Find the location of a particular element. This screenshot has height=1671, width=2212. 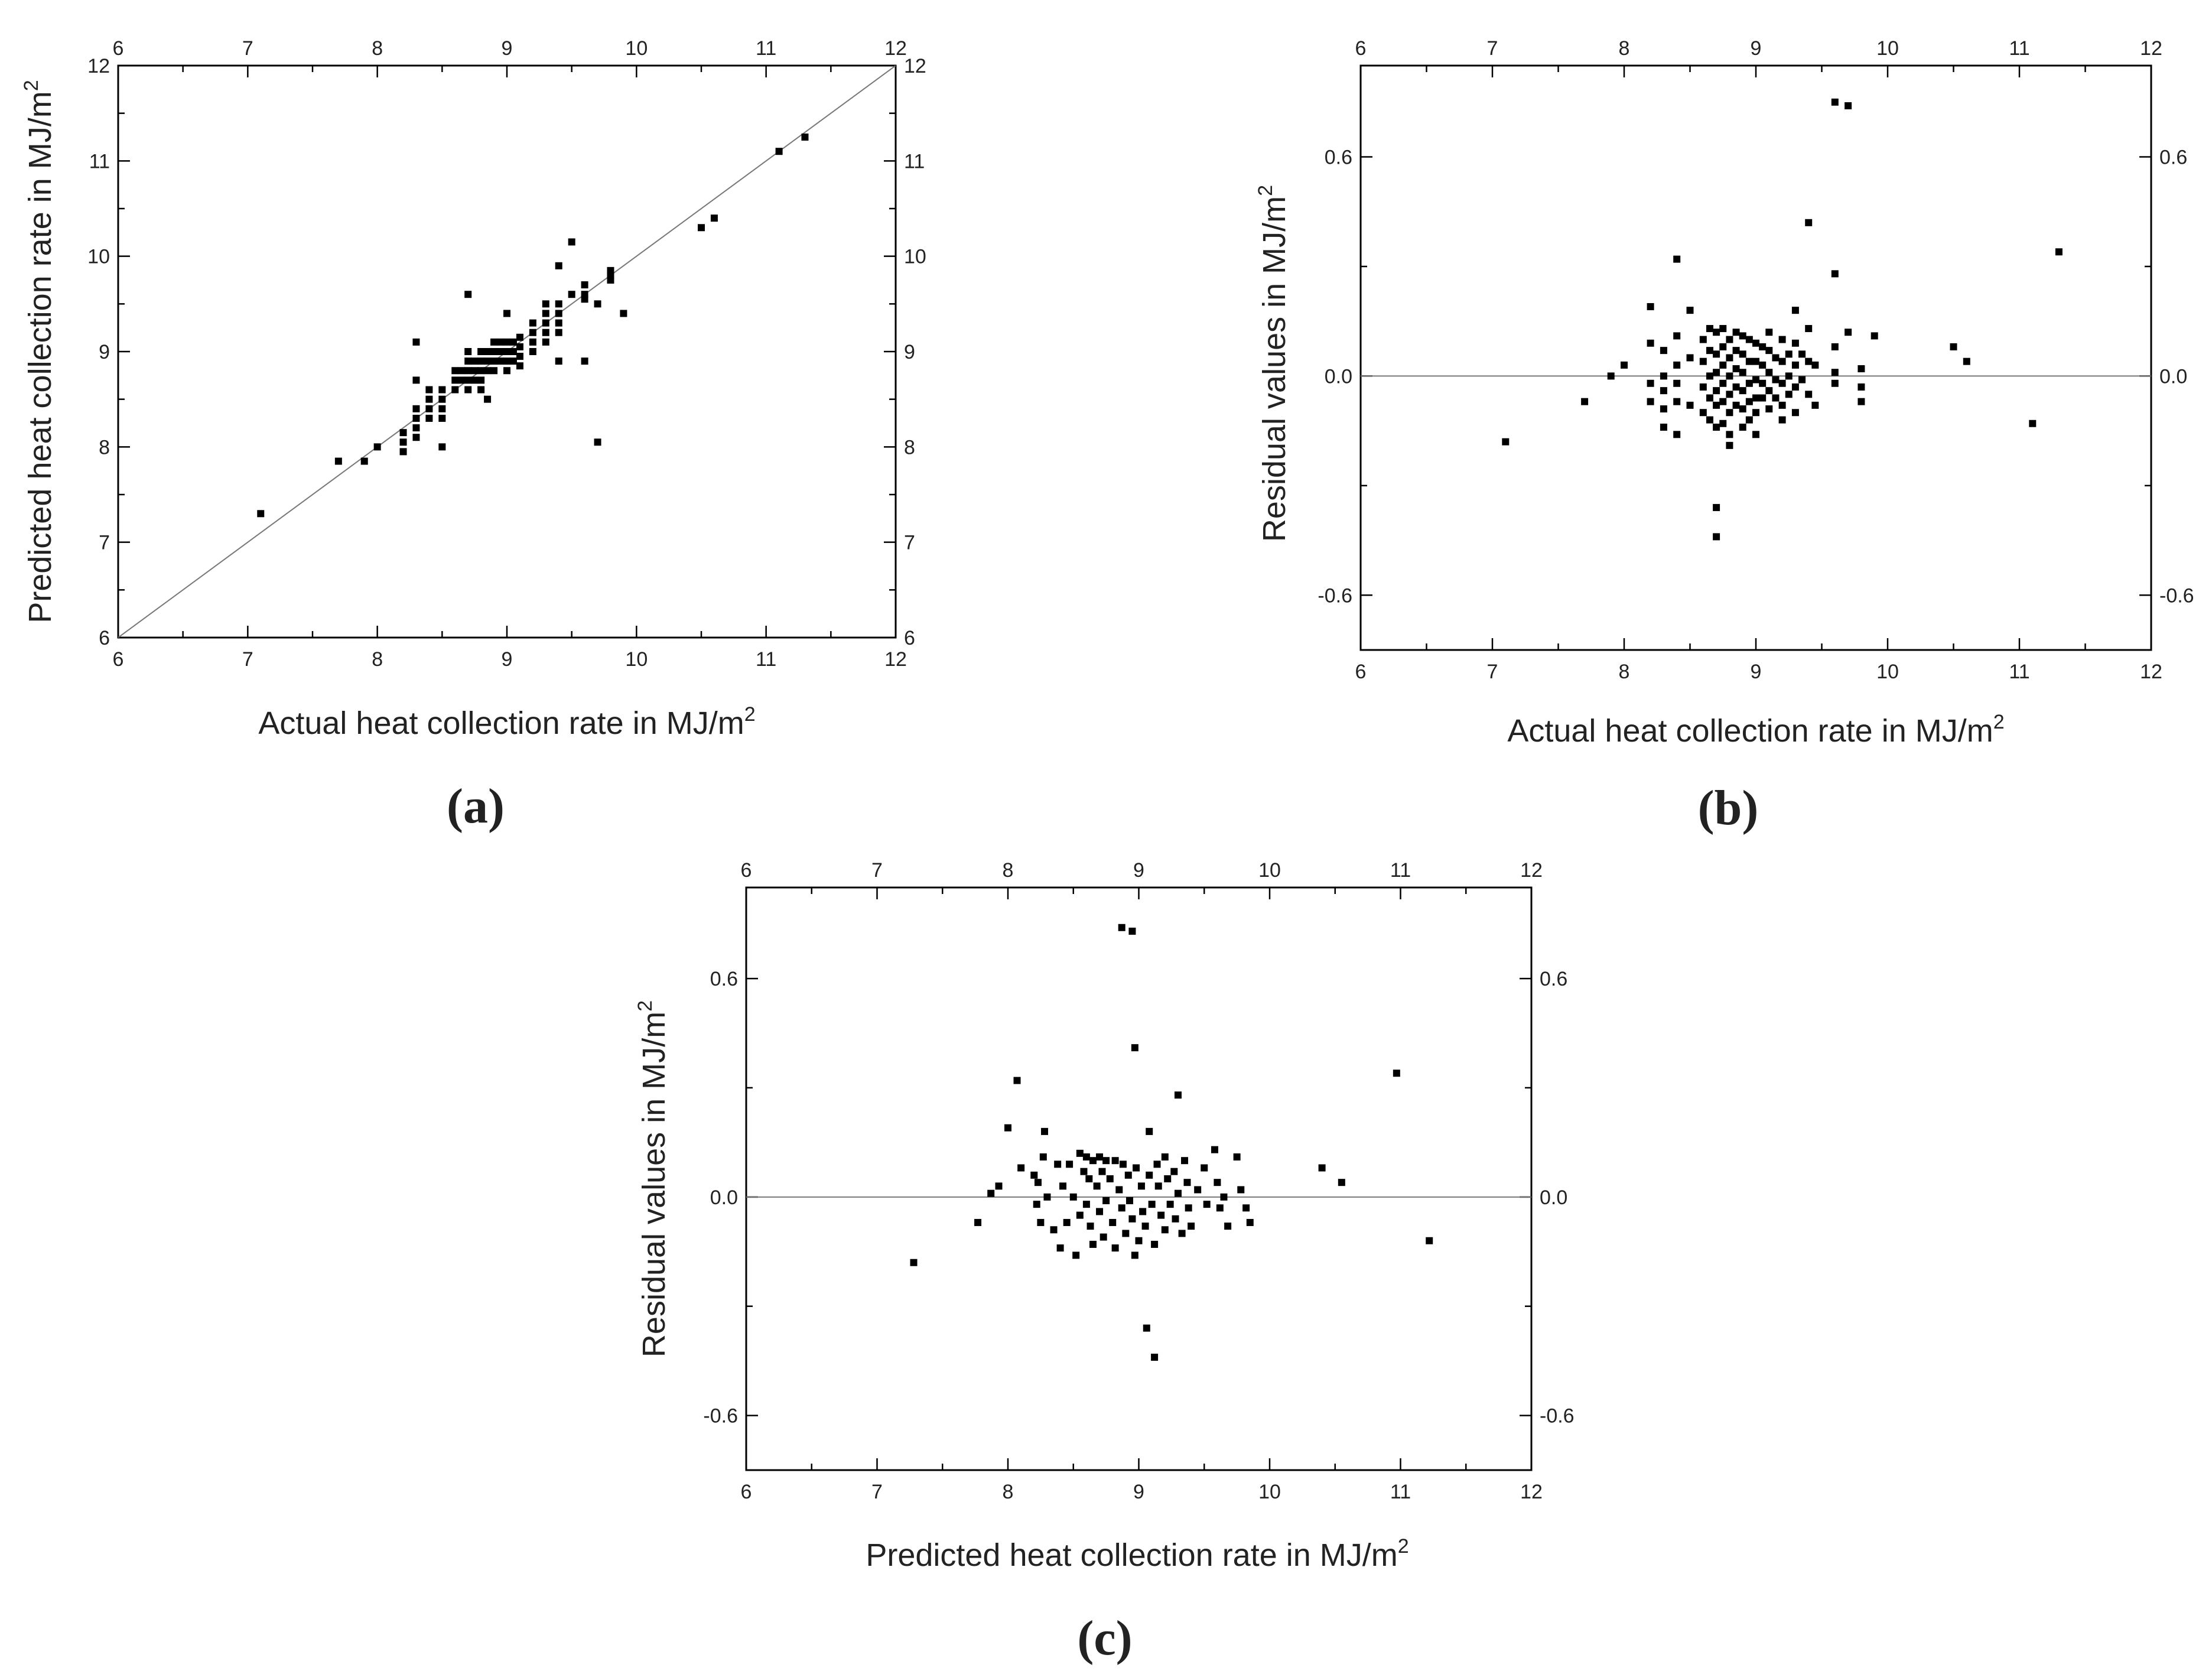

y-tick-label-right: 8 is located at coordinates (910, 447).